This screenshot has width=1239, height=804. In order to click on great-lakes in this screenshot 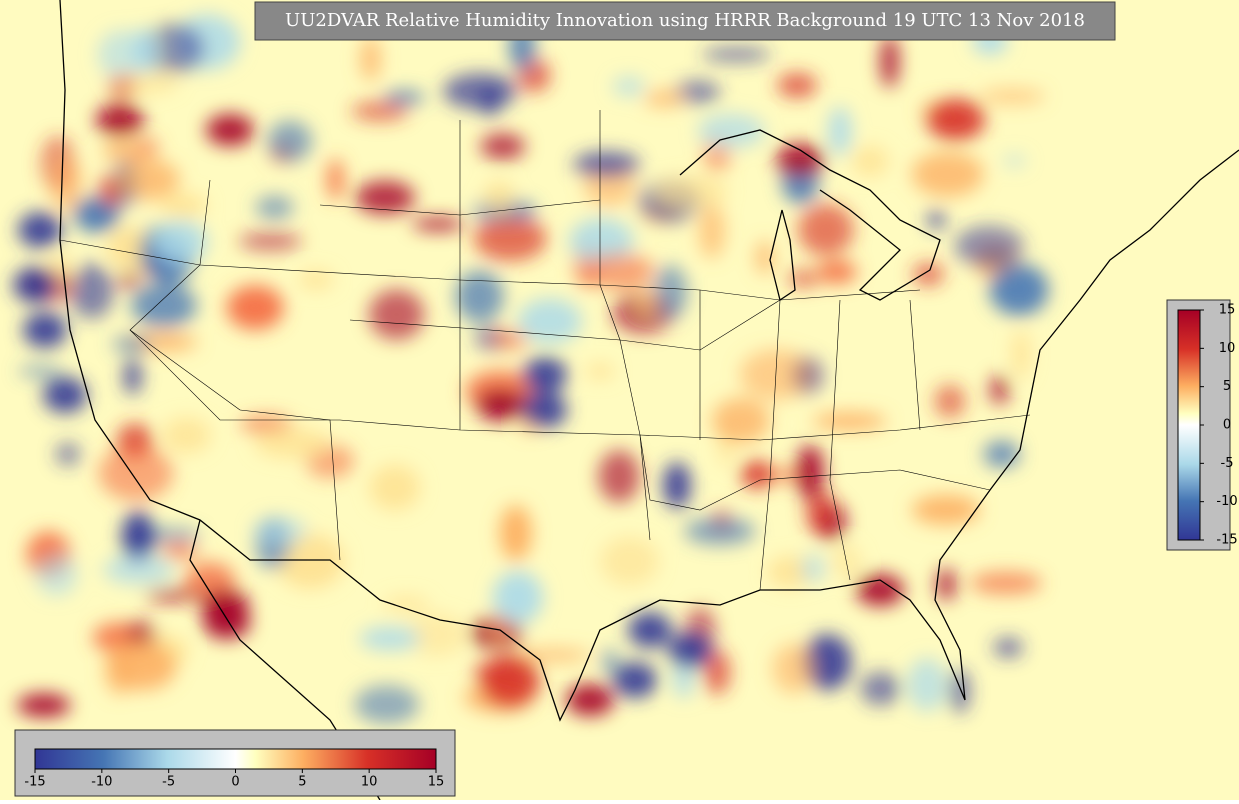, I will do `click(810, 215)`.